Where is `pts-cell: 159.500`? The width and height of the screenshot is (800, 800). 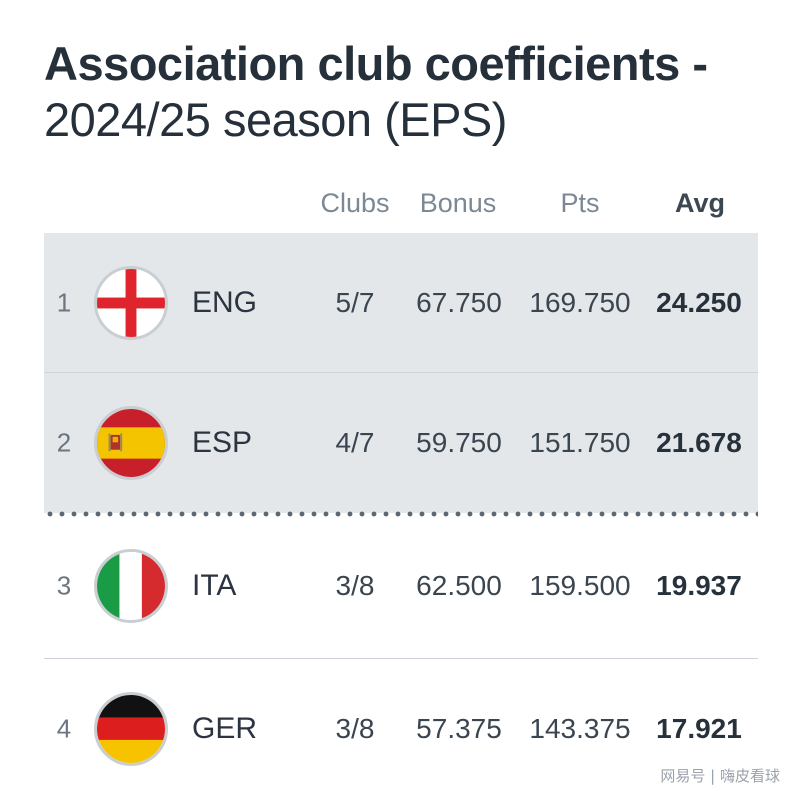
pts-cell: 159.500 is located at coordinates (580, 585).